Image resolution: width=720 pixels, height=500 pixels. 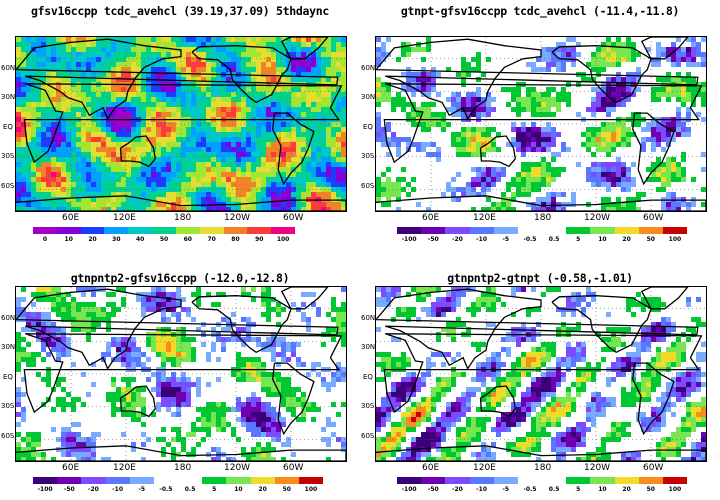 I want to click on colorbar-label: -5, so click(x=506, y=239).